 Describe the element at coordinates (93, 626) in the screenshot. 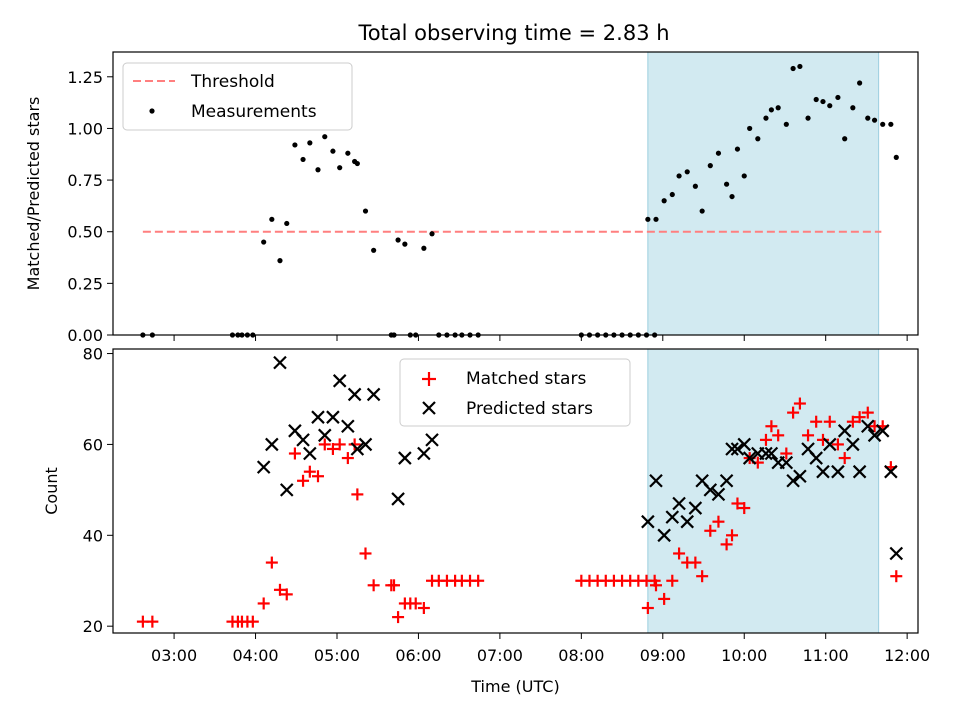

I see `y-tick-label: 20` at that location.